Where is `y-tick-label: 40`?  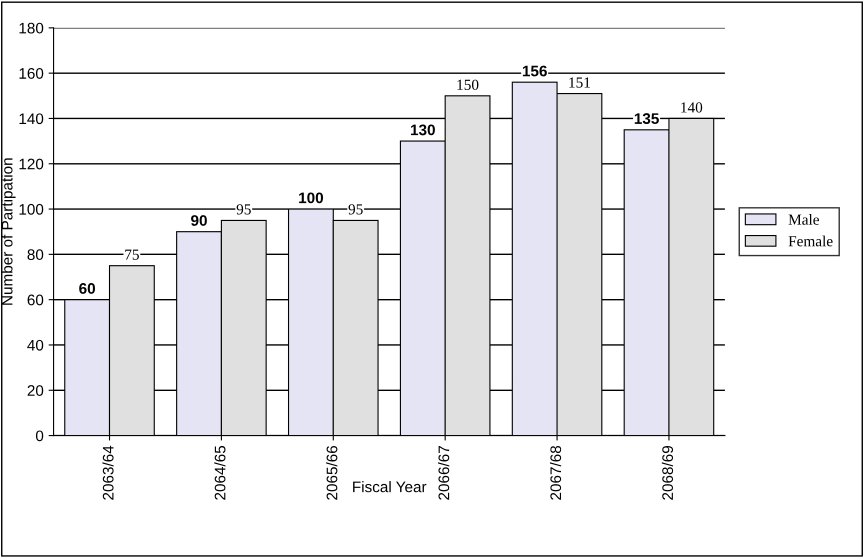 y-tick-label: 40 is located at coordinates (35, 345).